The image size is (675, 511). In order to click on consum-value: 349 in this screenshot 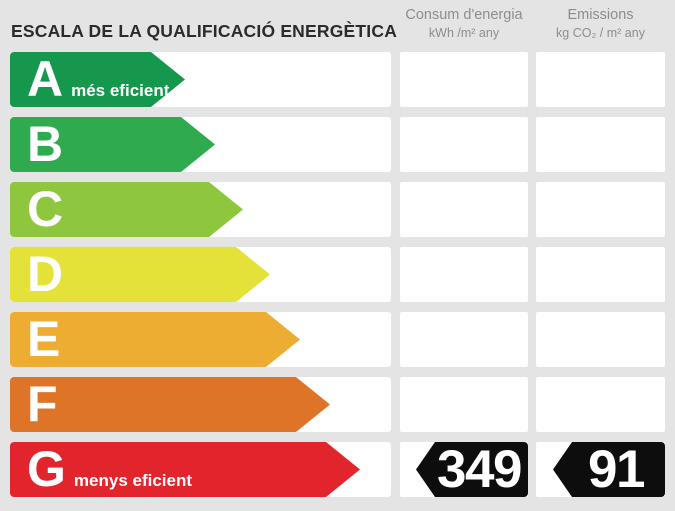, I will do `click(479, 469)`.